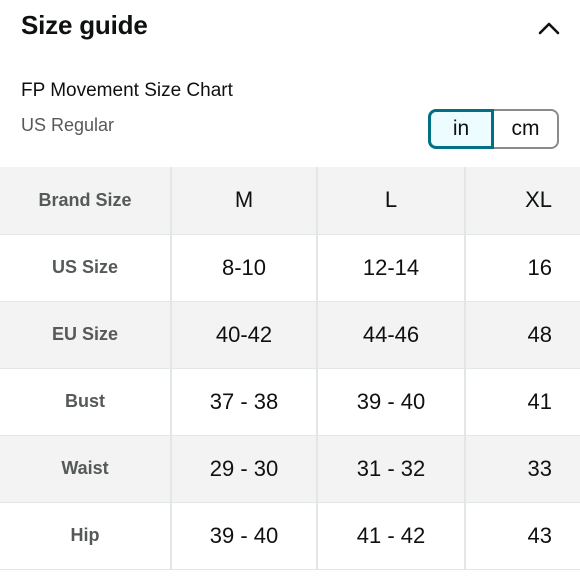 The image size is (580, 580). I want to click on table-row: Hip 39 - 40 41 - 42 43, so click(290, 536).